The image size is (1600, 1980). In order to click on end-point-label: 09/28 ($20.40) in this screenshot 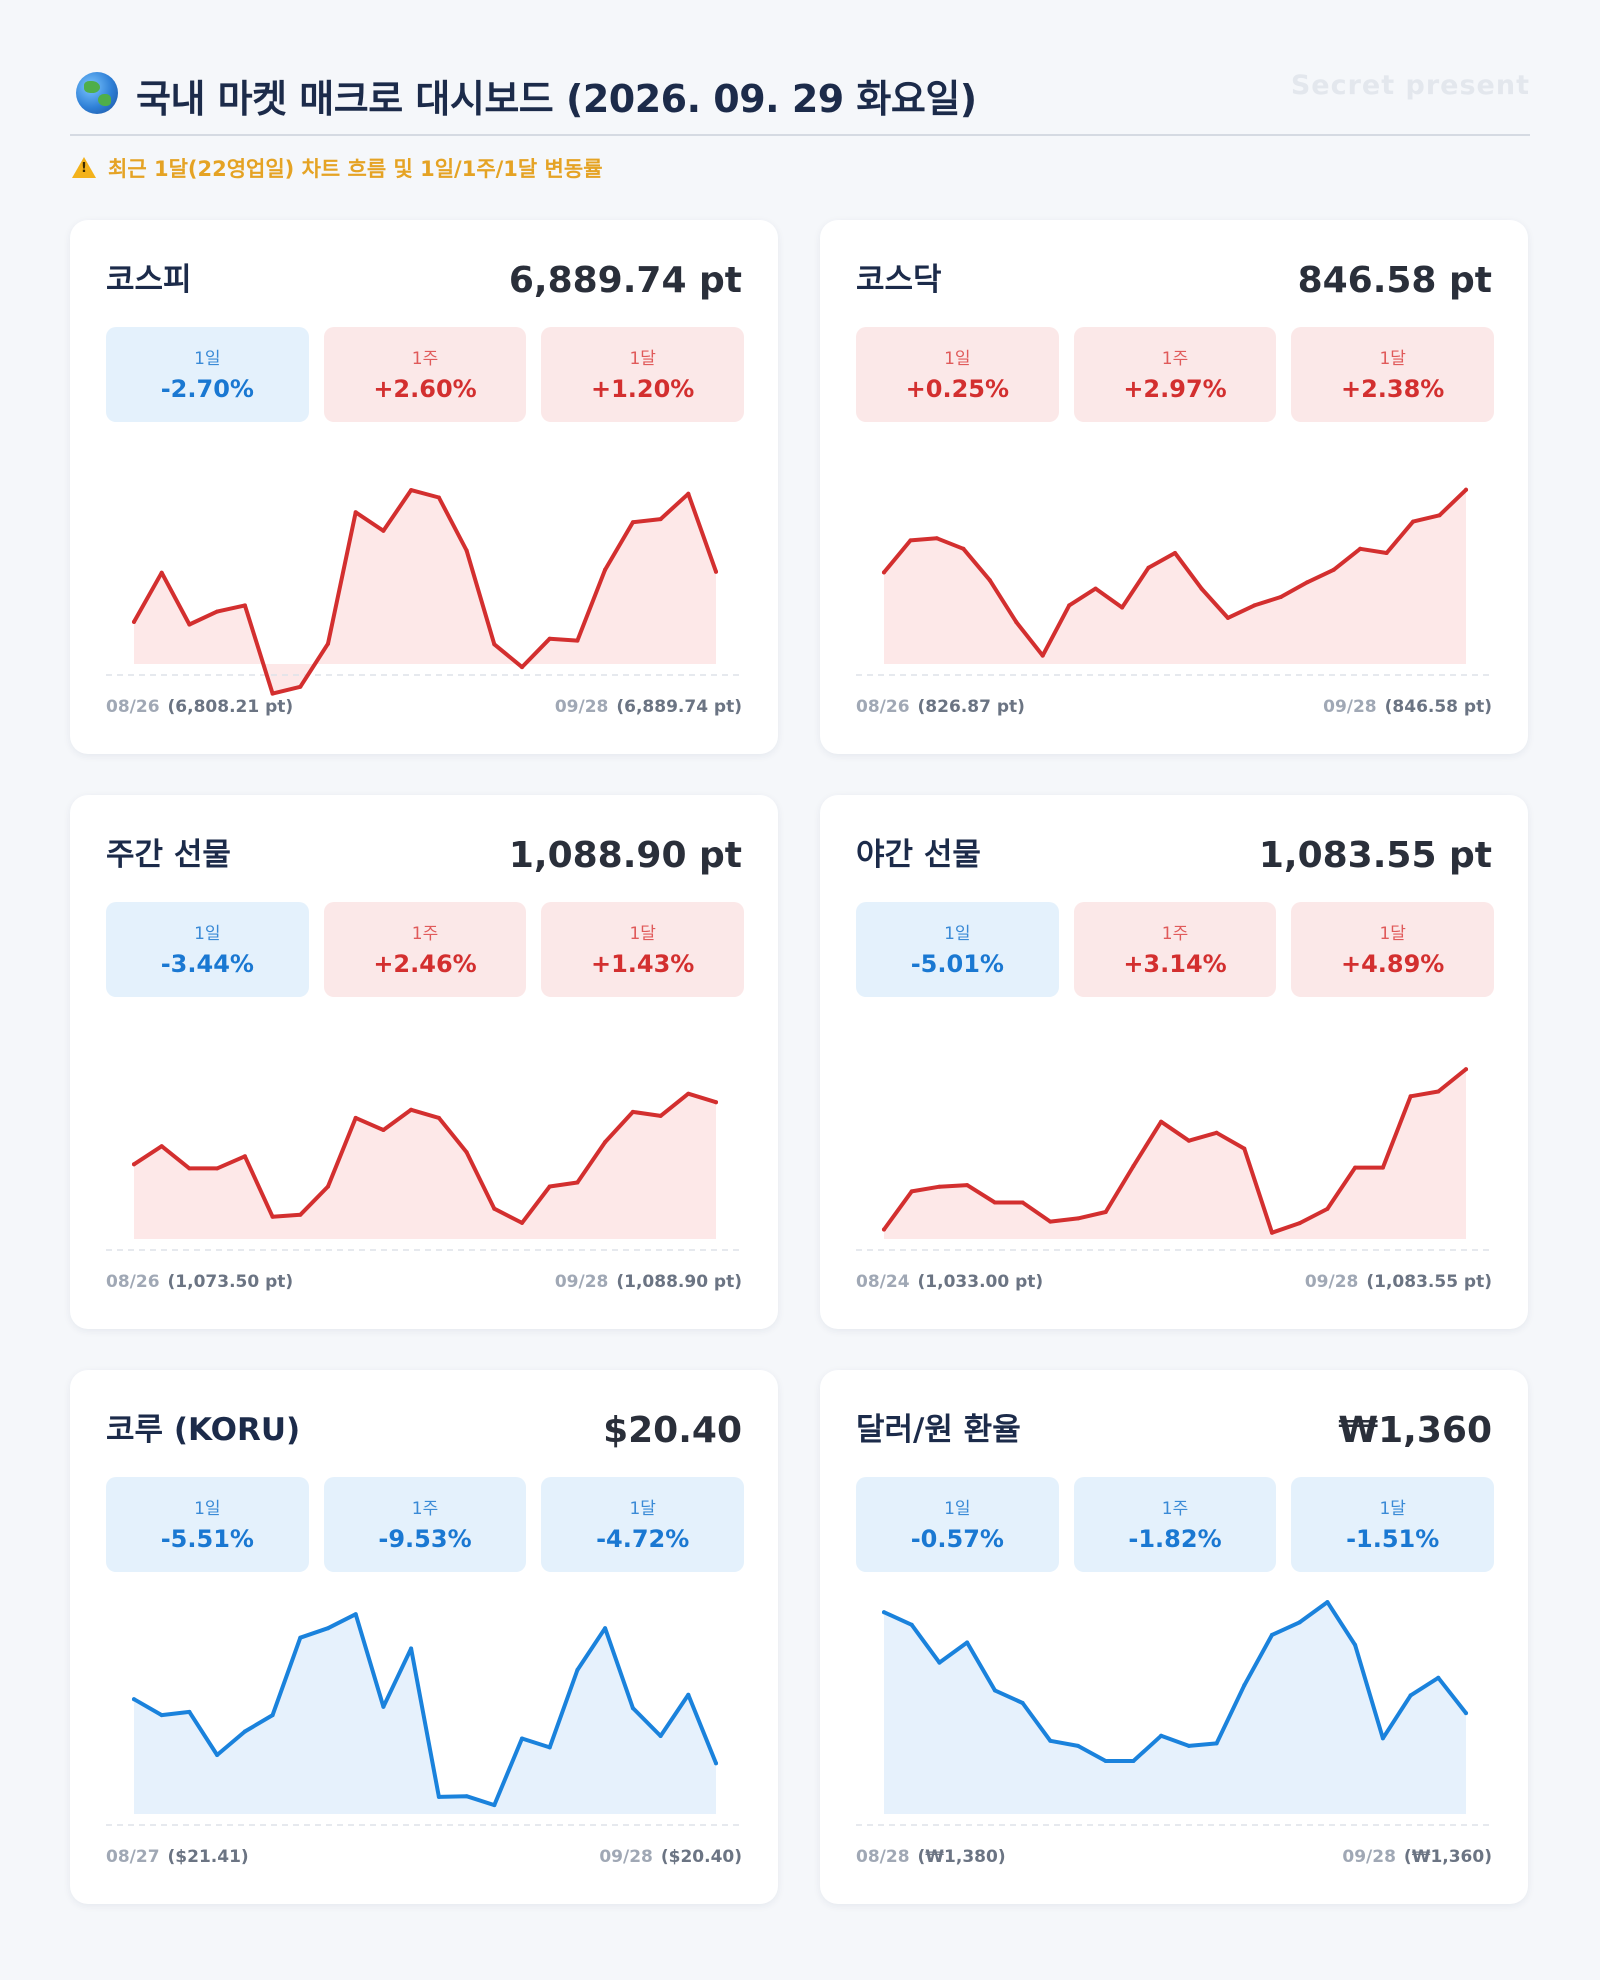, I will do `click(670, 1857)`.